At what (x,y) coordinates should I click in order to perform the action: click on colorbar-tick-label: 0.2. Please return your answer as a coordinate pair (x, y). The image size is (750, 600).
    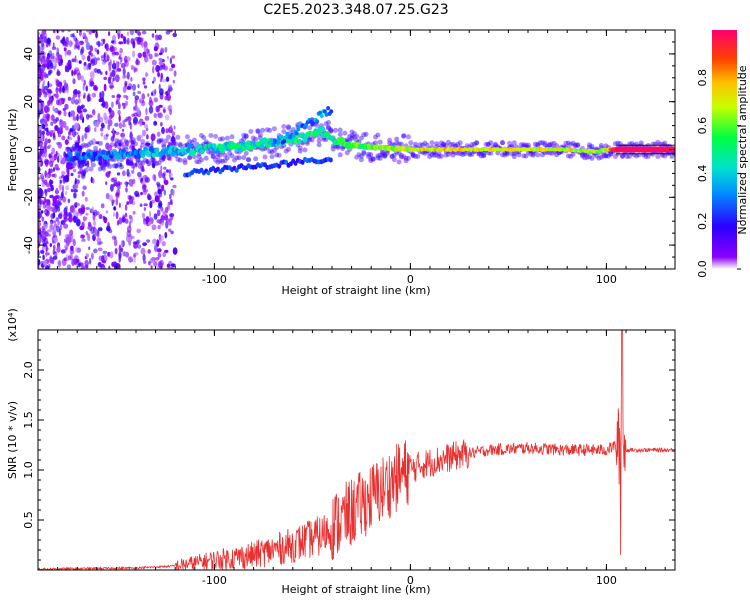
    Looking at the image, I should click on (702, 221).